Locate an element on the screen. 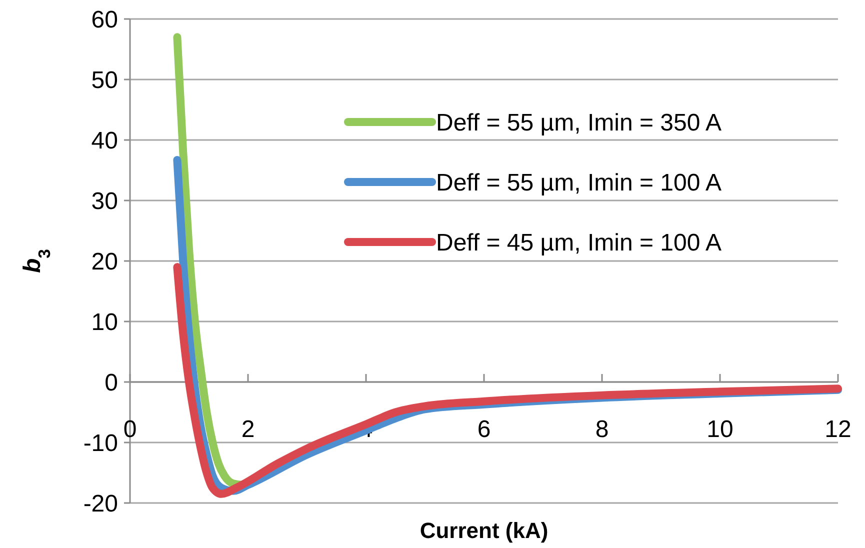 This screenshot has width=865, height=548. y-tick-label: 10 is located at coordinates (104, 322).